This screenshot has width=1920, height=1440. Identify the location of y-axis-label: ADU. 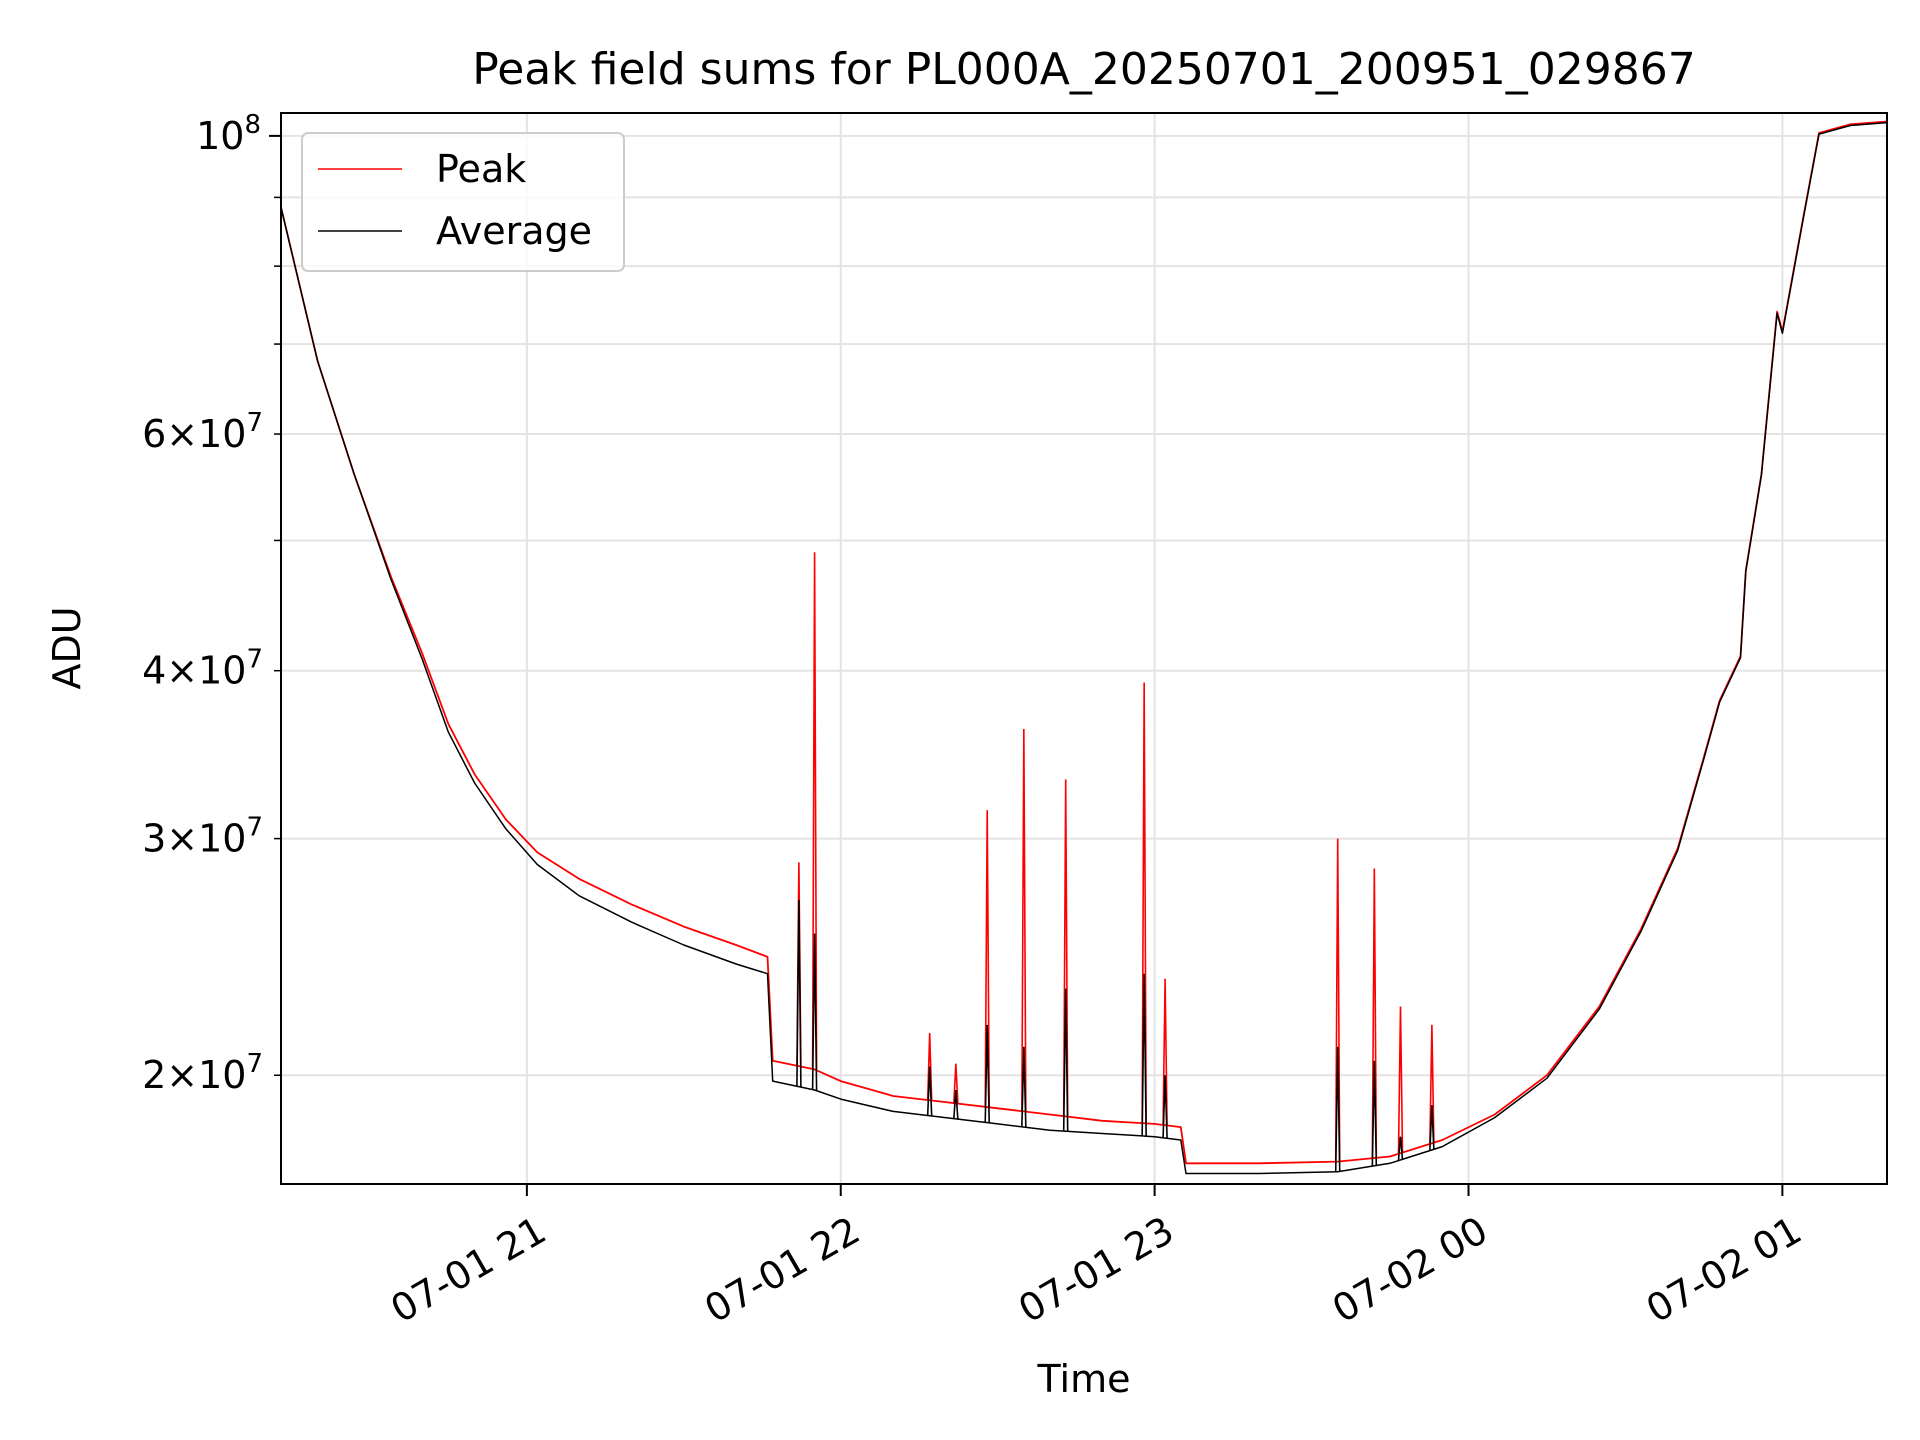
(67, 647).